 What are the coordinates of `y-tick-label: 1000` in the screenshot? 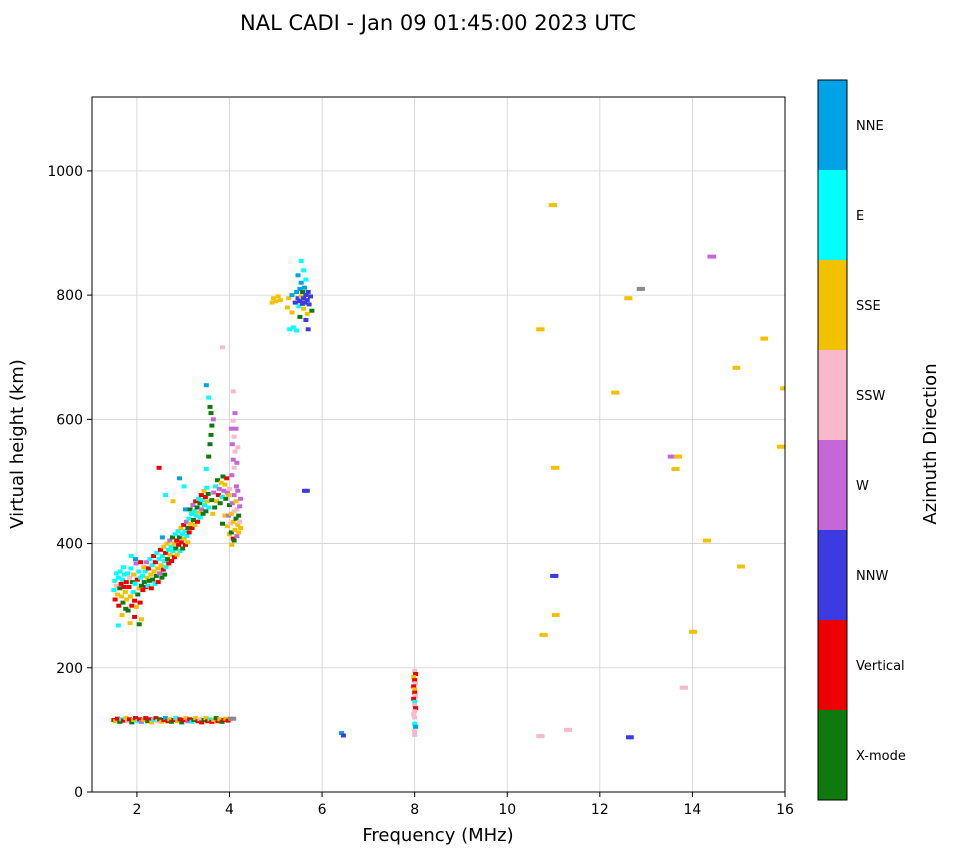 It's located at (65, 172).